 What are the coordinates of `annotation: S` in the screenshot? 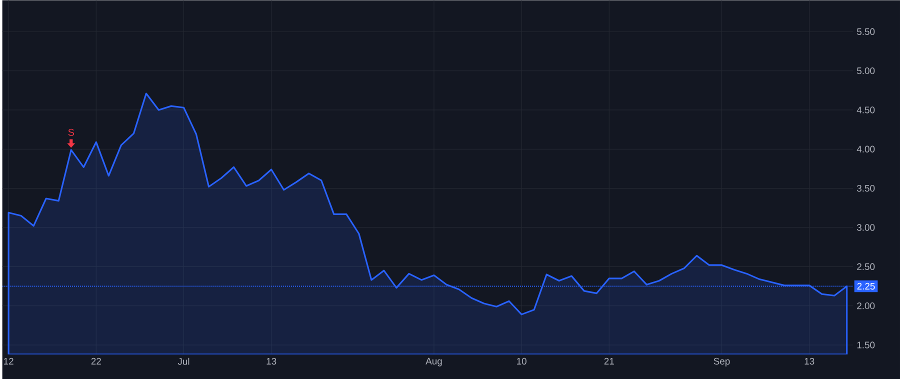 It's located at (71, 132).